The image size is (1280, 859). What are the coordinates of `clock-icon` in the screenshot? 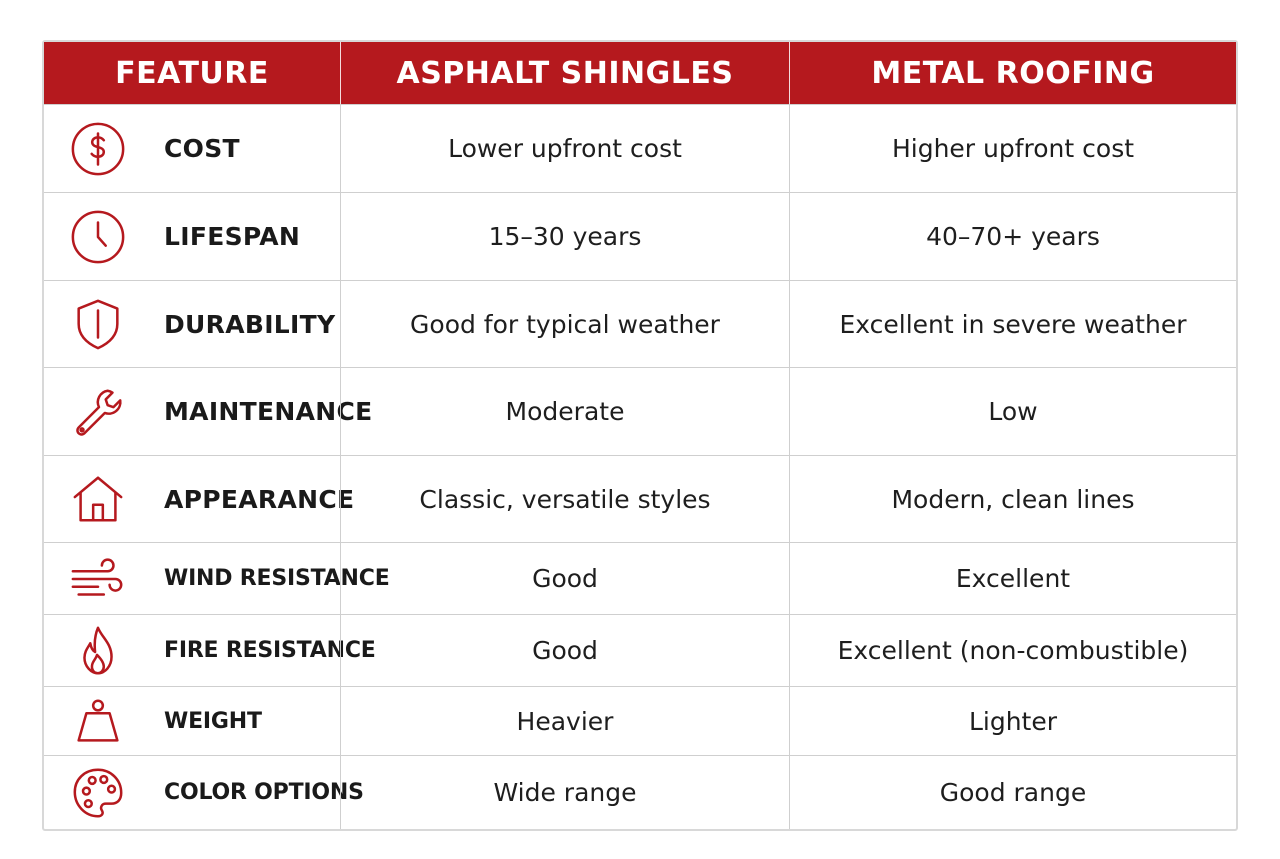 It's located at (98, 237).